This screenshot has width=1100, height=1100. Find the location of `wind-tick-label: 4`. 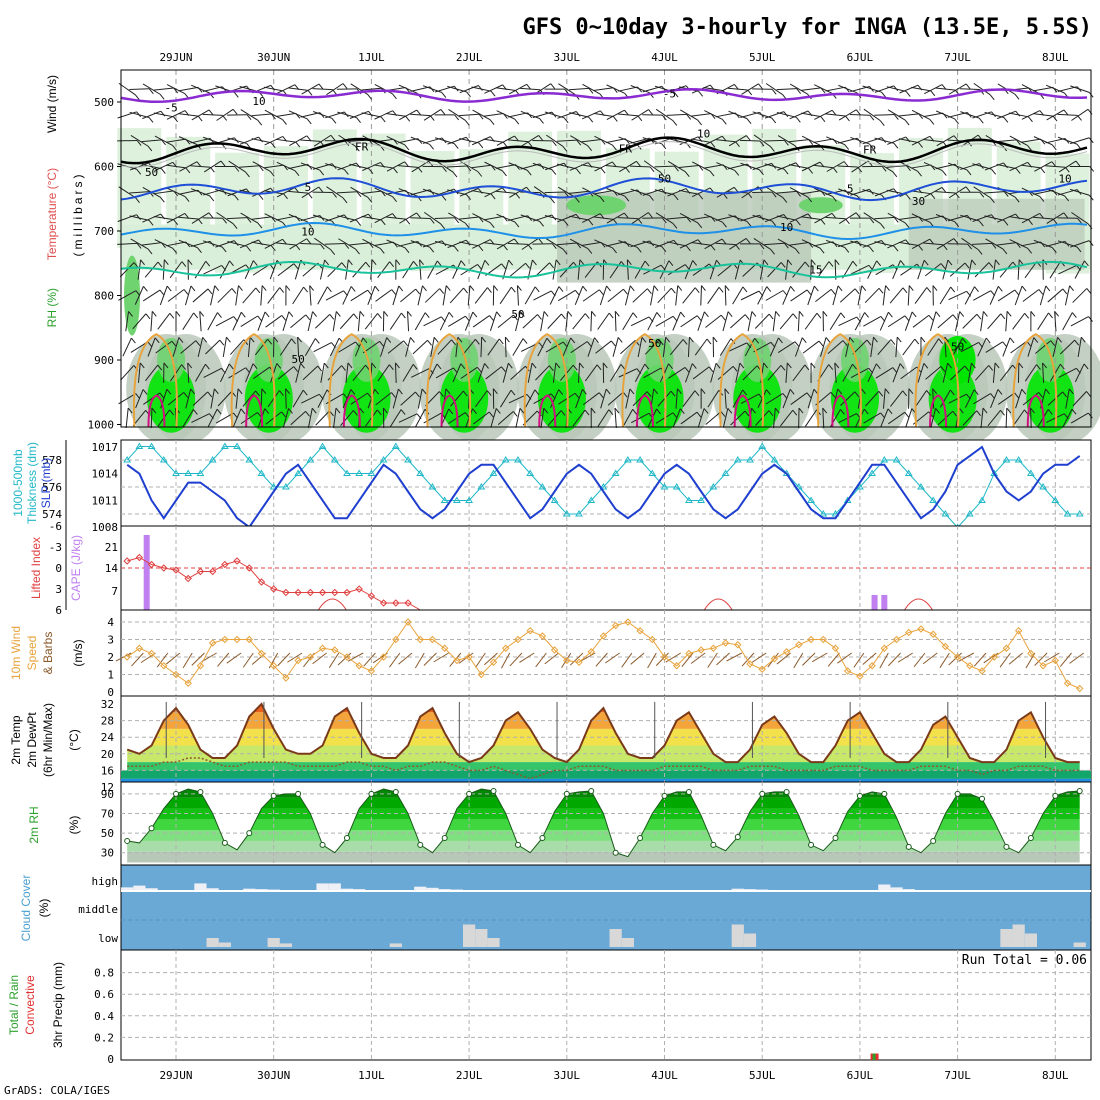

wind-tick-label: 4 is located at coordinates (110, 622).